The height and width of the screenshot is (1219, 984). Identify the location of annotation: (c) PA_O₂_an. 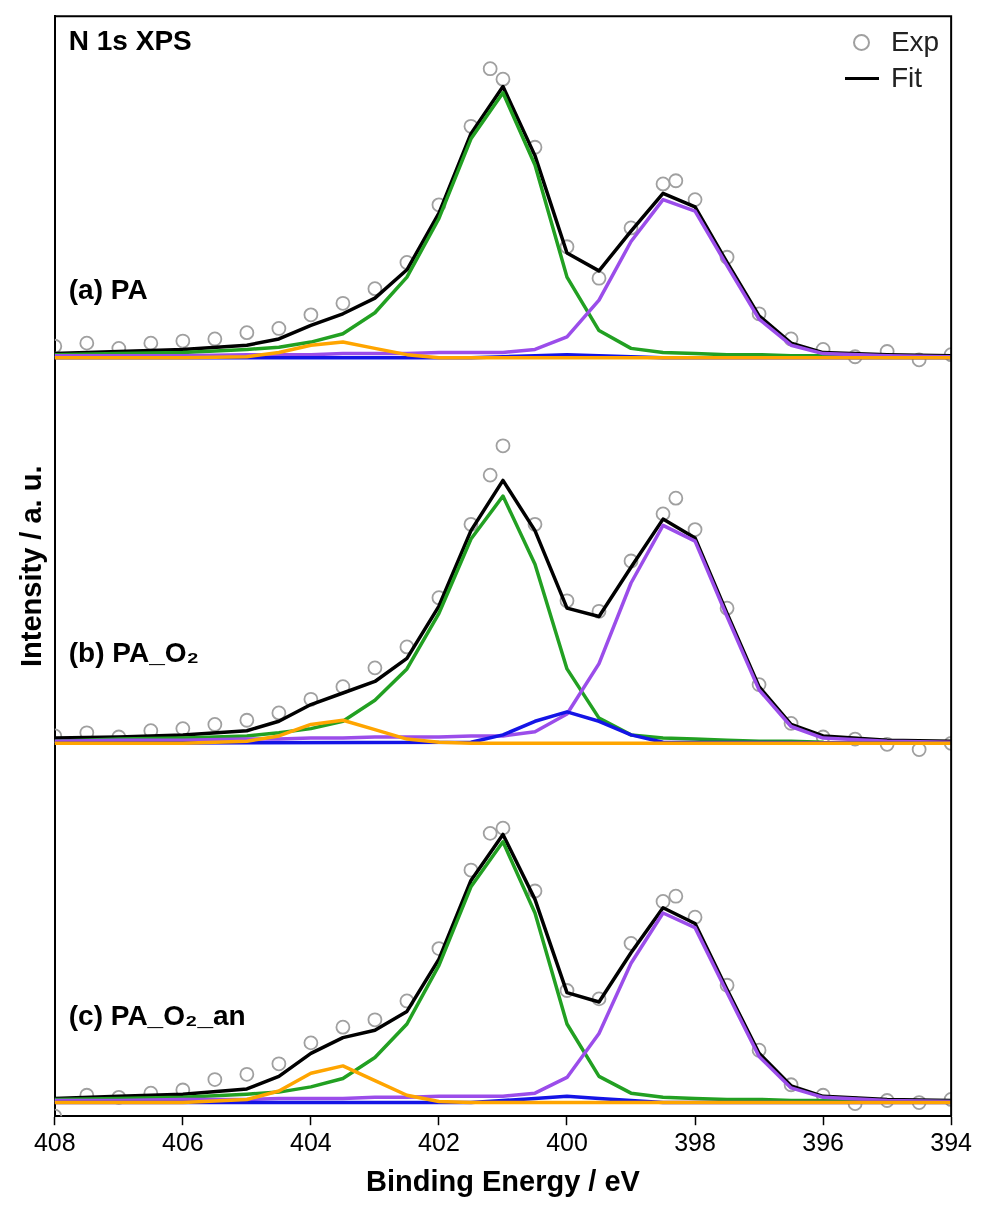
(157, 1015).